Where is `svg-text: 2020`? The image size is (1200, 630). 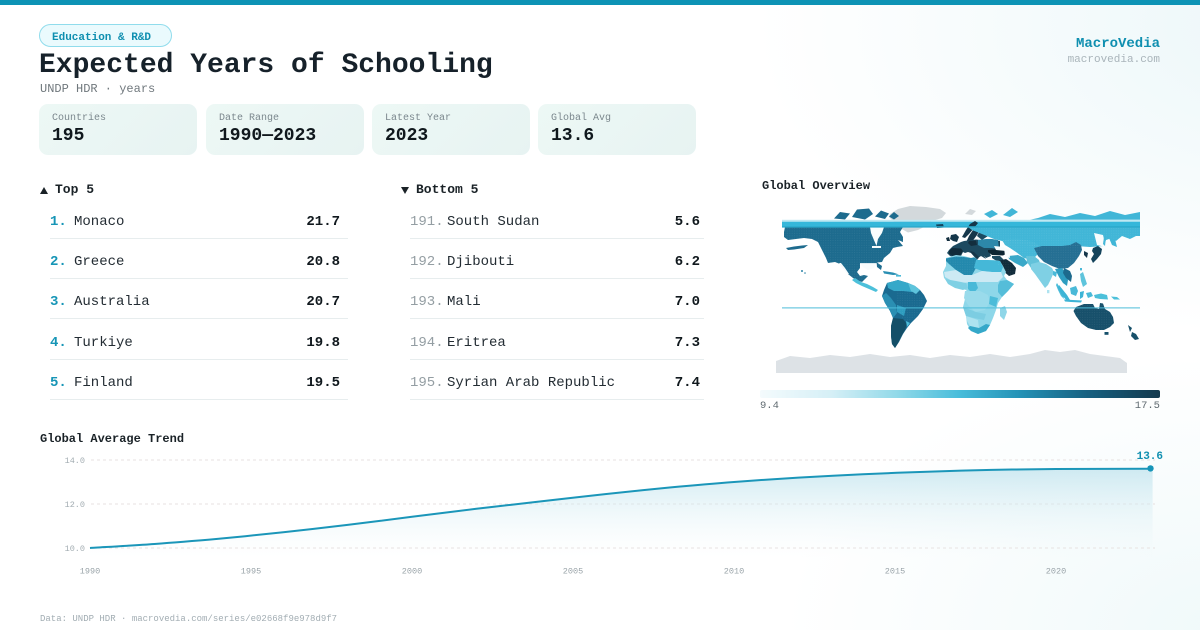 svg-text: 2020 is located at coordinates (1056, 572).